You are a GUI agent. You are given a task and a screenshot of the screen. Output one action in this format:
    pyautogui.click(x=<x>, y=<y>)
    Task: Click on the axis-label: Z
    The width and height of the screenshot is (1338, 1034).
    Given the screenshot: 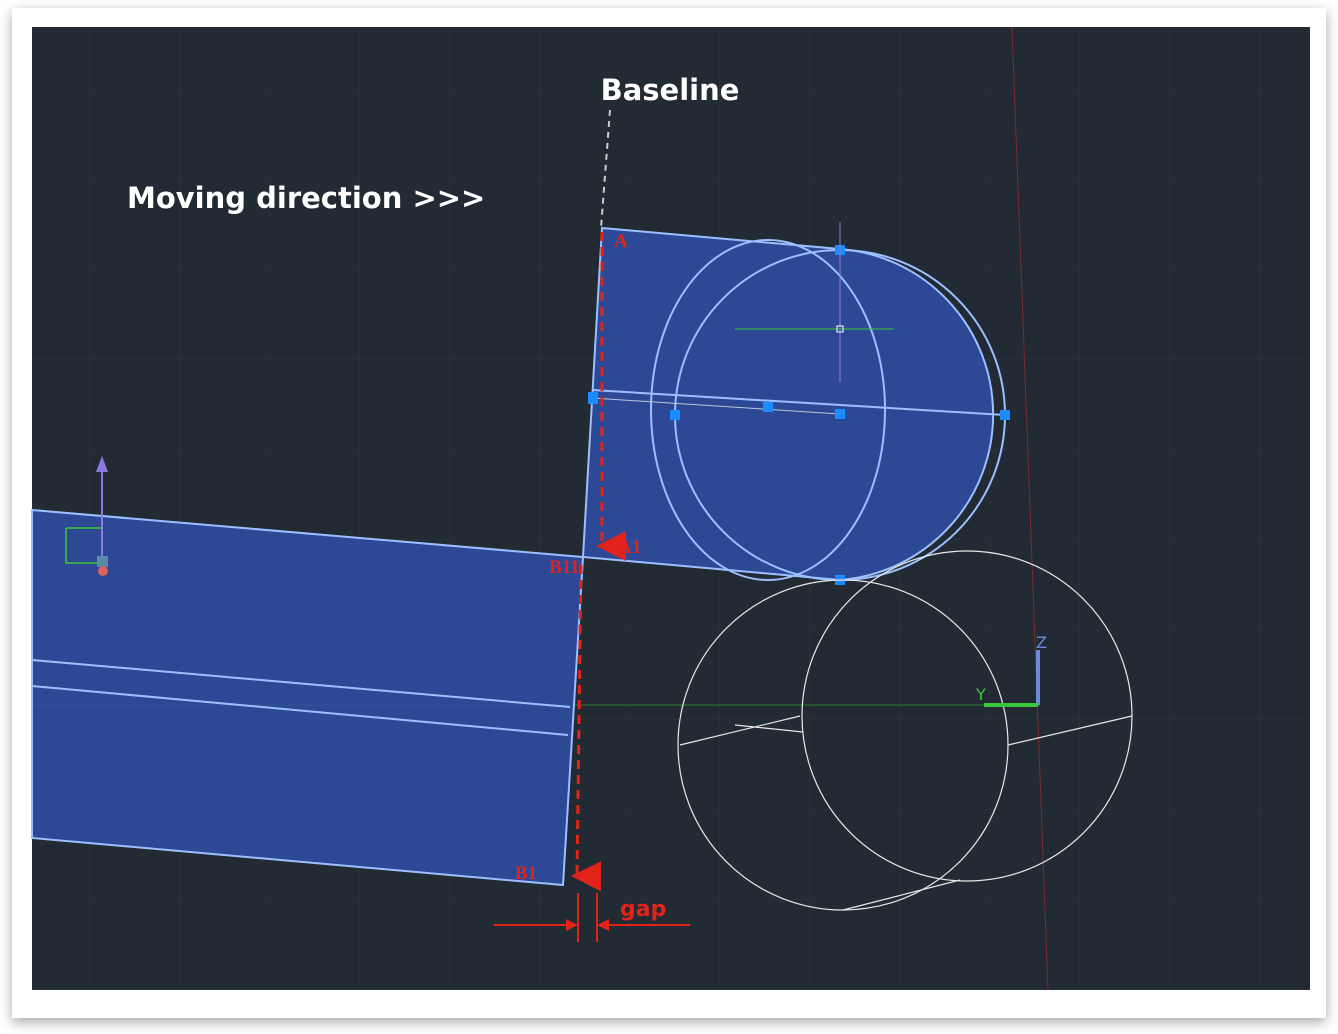 What is the action you would take?
    pyautogui.click(x=1041, y=642)
    